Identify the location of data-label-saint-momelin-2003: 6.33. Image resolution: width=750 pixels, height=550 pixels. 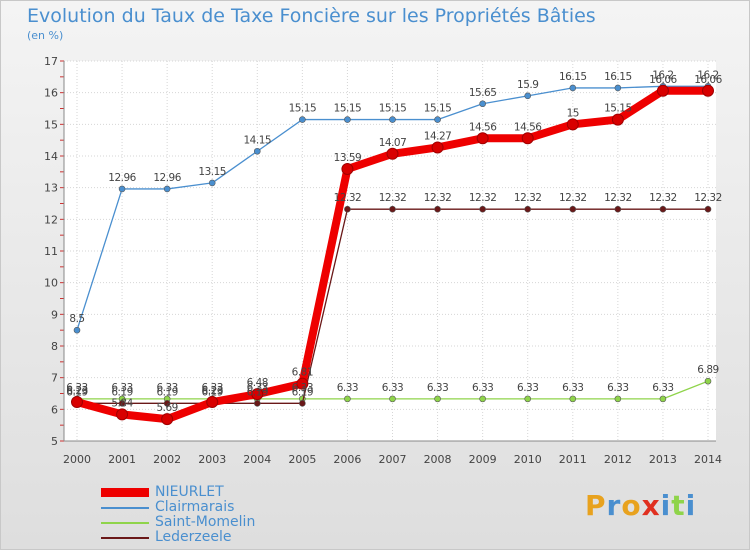
(212, 388).